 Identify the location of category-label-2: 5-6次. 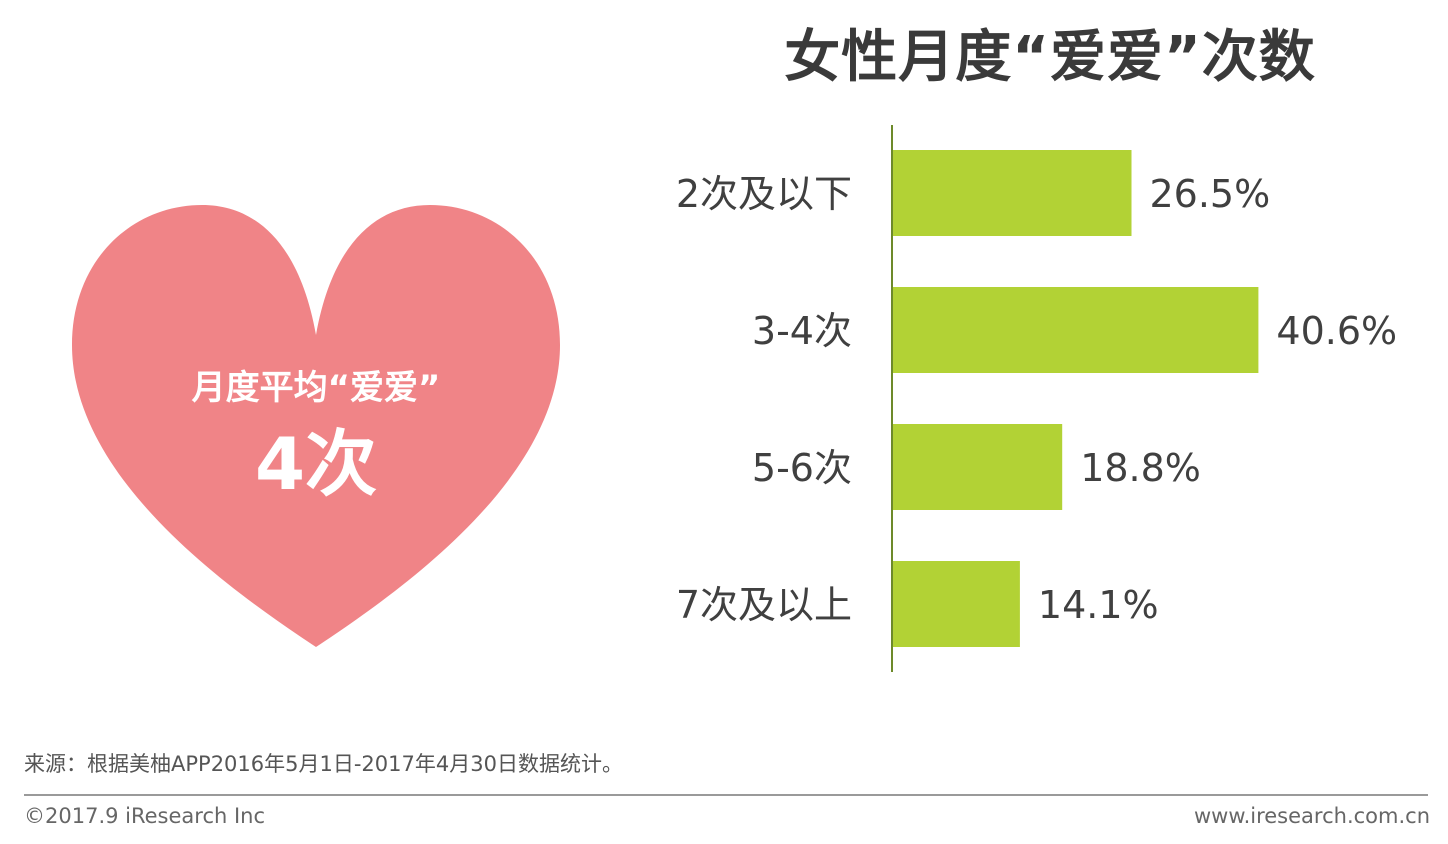
(802, 468).